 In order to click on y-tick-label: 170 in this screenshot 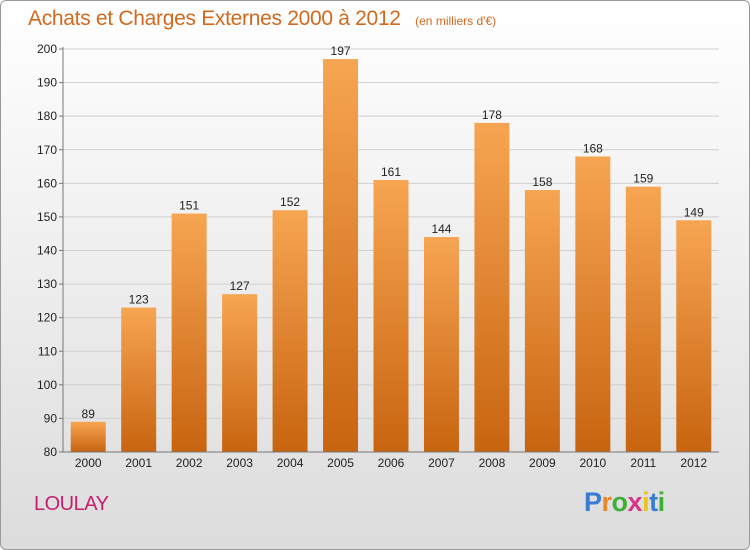, I will do `click(47, 150)`.